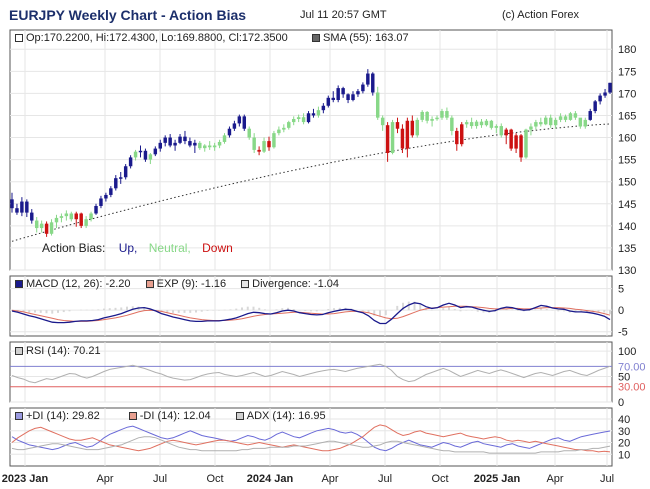  I want to click on dmi-tick-label: 10, so click(624, 455).